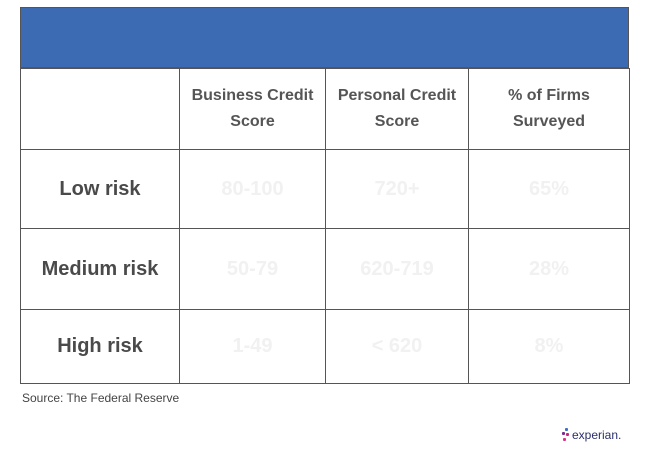  What do you see at coordinates (252, 189) in the screenshot?
I see `cell: 80-100` at bounding box center [252, 189].